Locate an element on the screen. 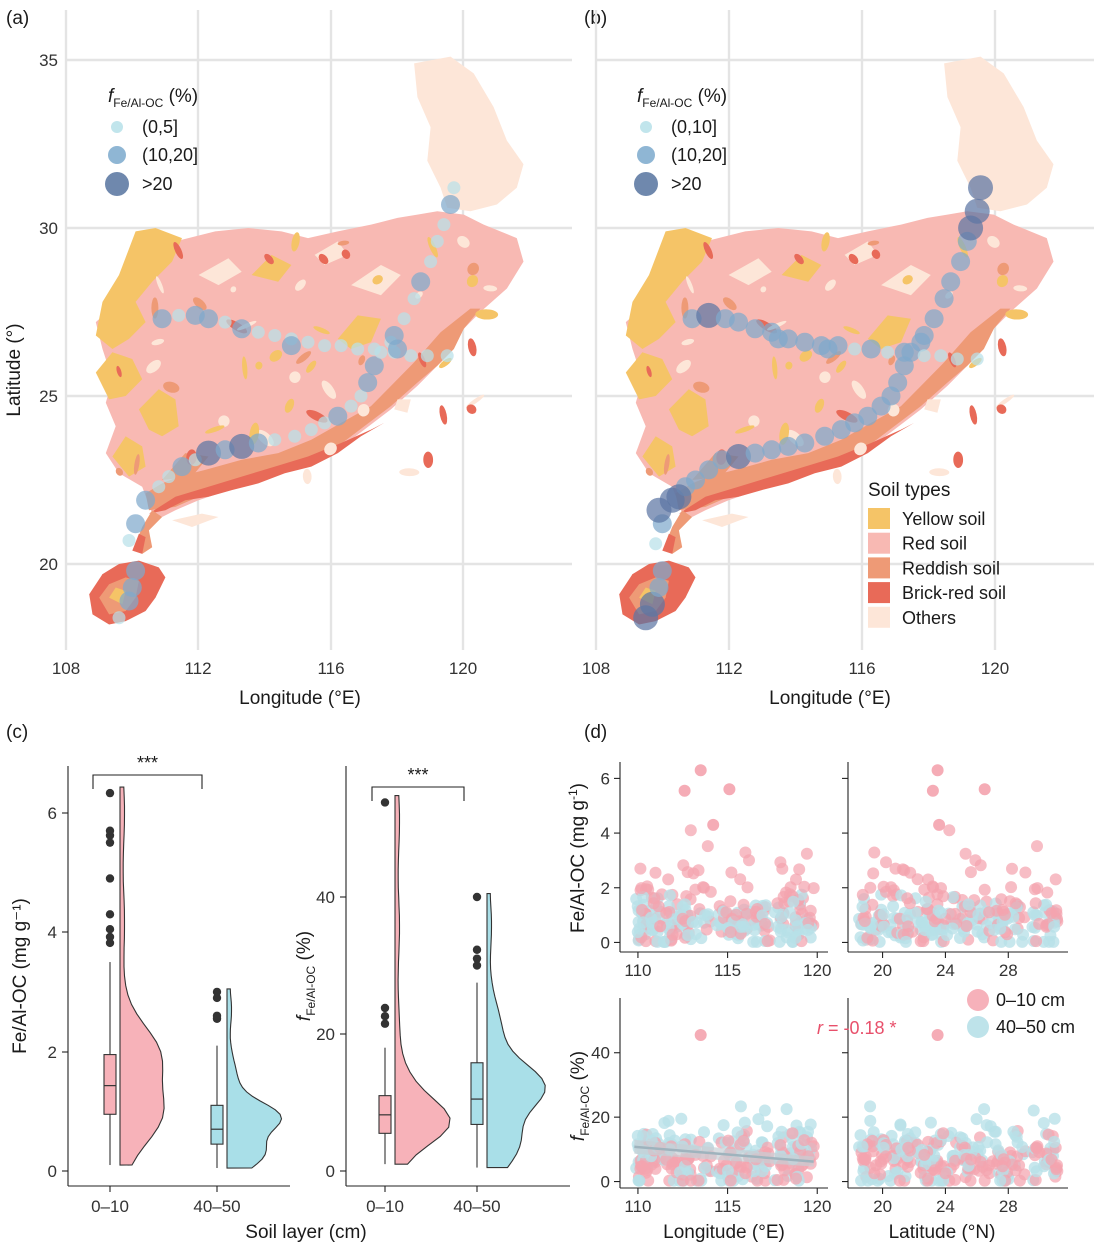 The image size is (1094, 1244). ytick-35: 35 is located at coordinates (48, 60).